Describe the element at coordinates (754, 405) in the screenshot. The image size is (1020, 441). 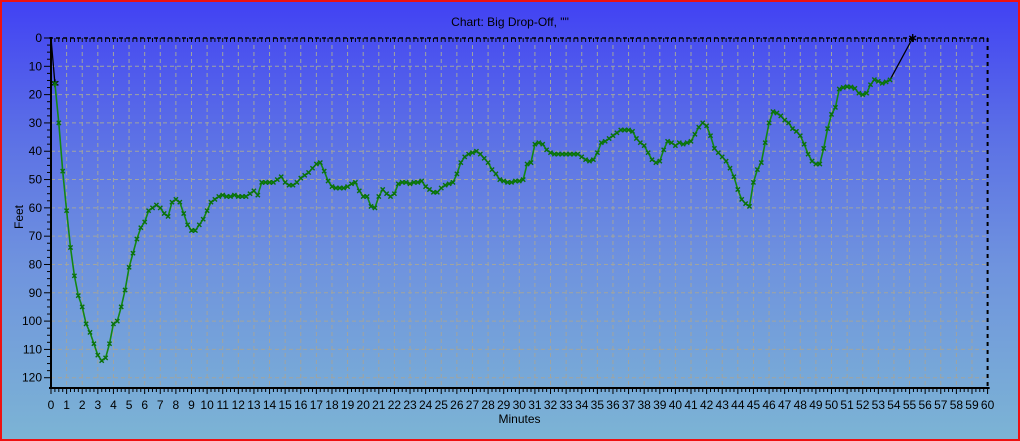
I see `svg-text: 45` at that location.